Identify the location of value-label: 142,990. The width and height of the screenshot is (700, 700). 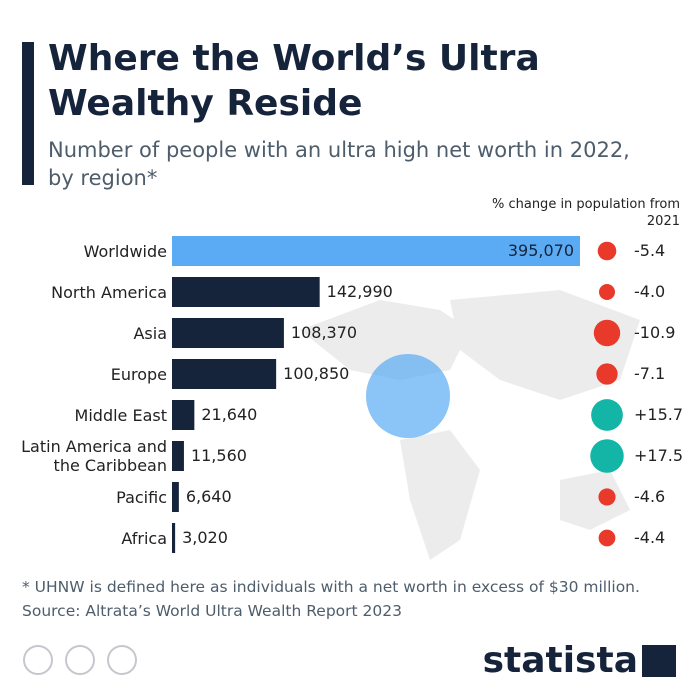
(359, 291).